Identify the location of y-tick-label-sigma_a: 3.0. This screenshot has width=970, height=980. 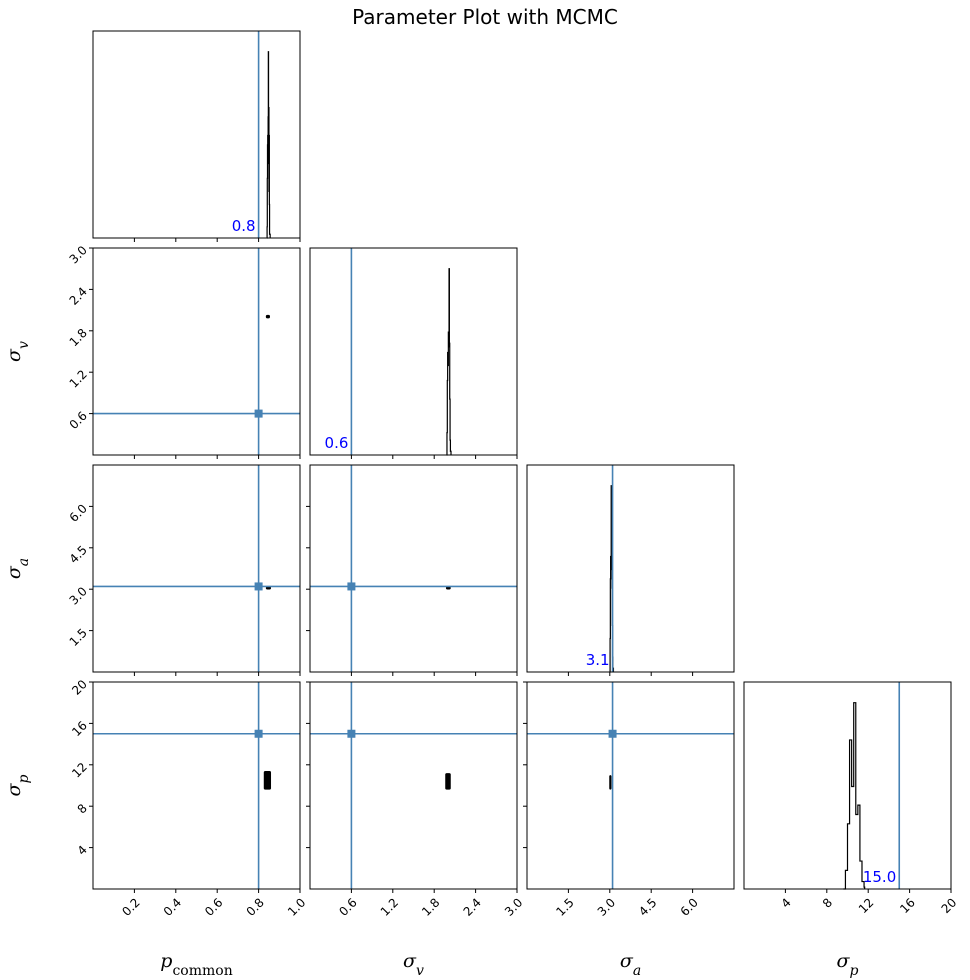
(78, 595).